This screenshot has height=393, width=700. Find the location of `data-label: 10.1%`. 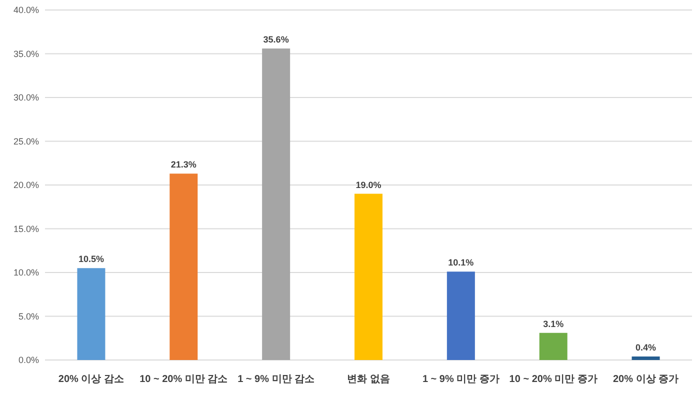

data-label: 10.1% is located at coordinates (461, 263).